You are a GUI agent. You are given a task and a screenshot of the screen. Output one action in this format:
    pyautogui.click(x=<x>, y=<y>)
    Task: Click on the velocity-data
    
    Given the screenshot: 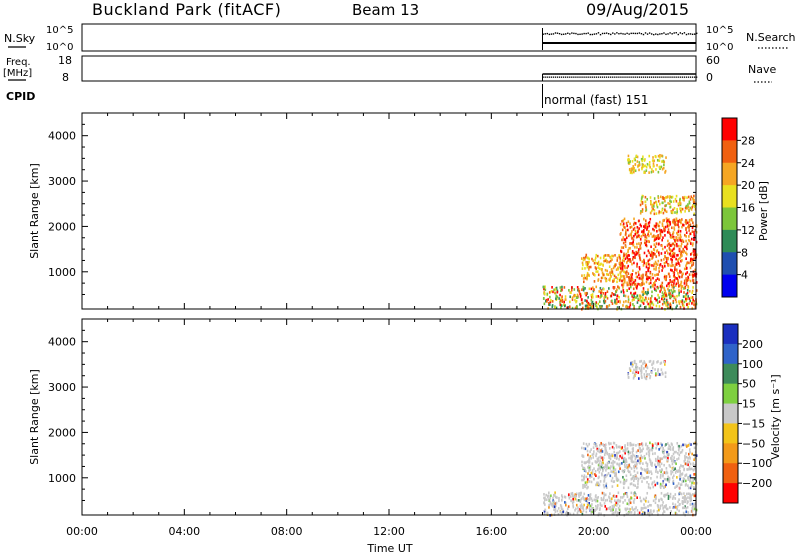 What is the action you would take?
    pyautogui.click(x=620, y=438)
    